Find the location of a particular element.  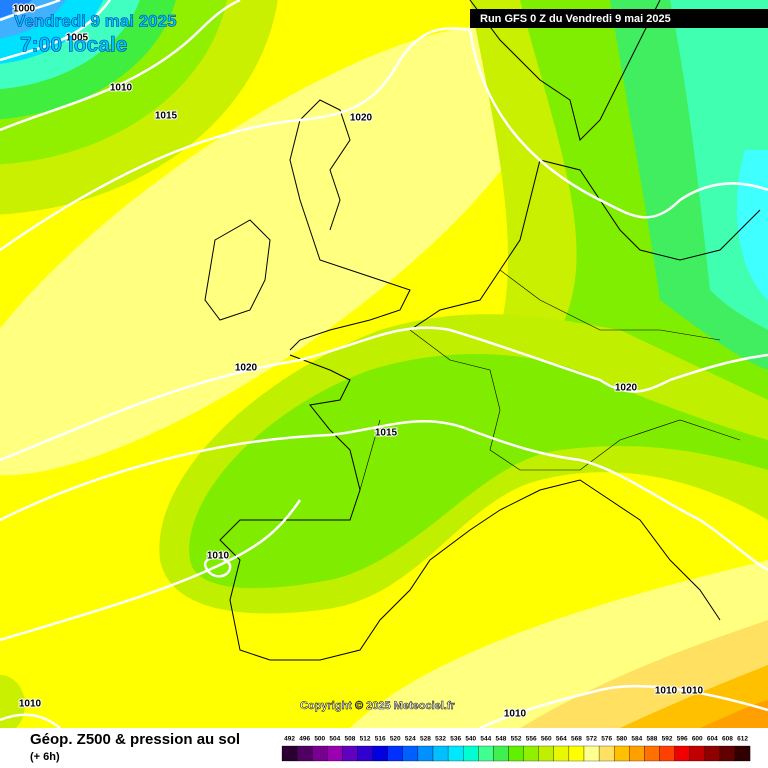

scale-label: 596 is located at coordinates (682, 739).